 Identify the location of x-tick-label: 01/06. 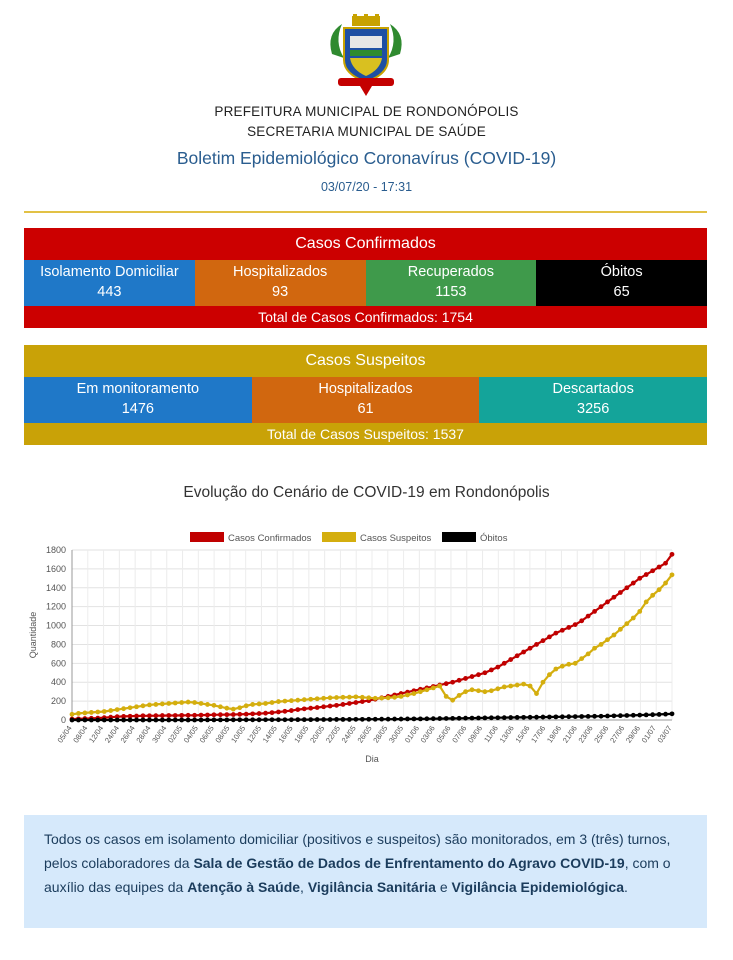
(412, 734).